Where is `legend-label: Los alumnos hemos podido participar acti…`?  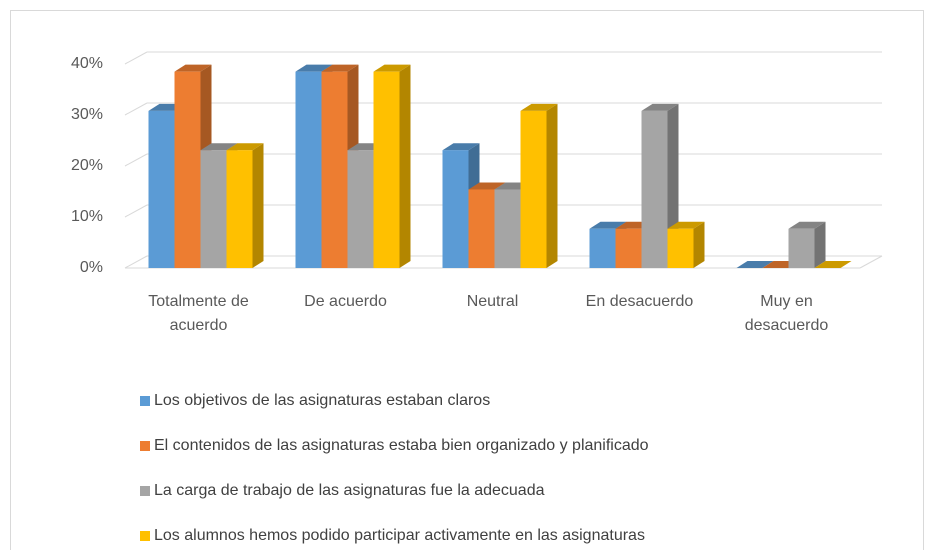
legend-label: Los alumnos hemos podido participar acti… is located at coordinates (399, 535).